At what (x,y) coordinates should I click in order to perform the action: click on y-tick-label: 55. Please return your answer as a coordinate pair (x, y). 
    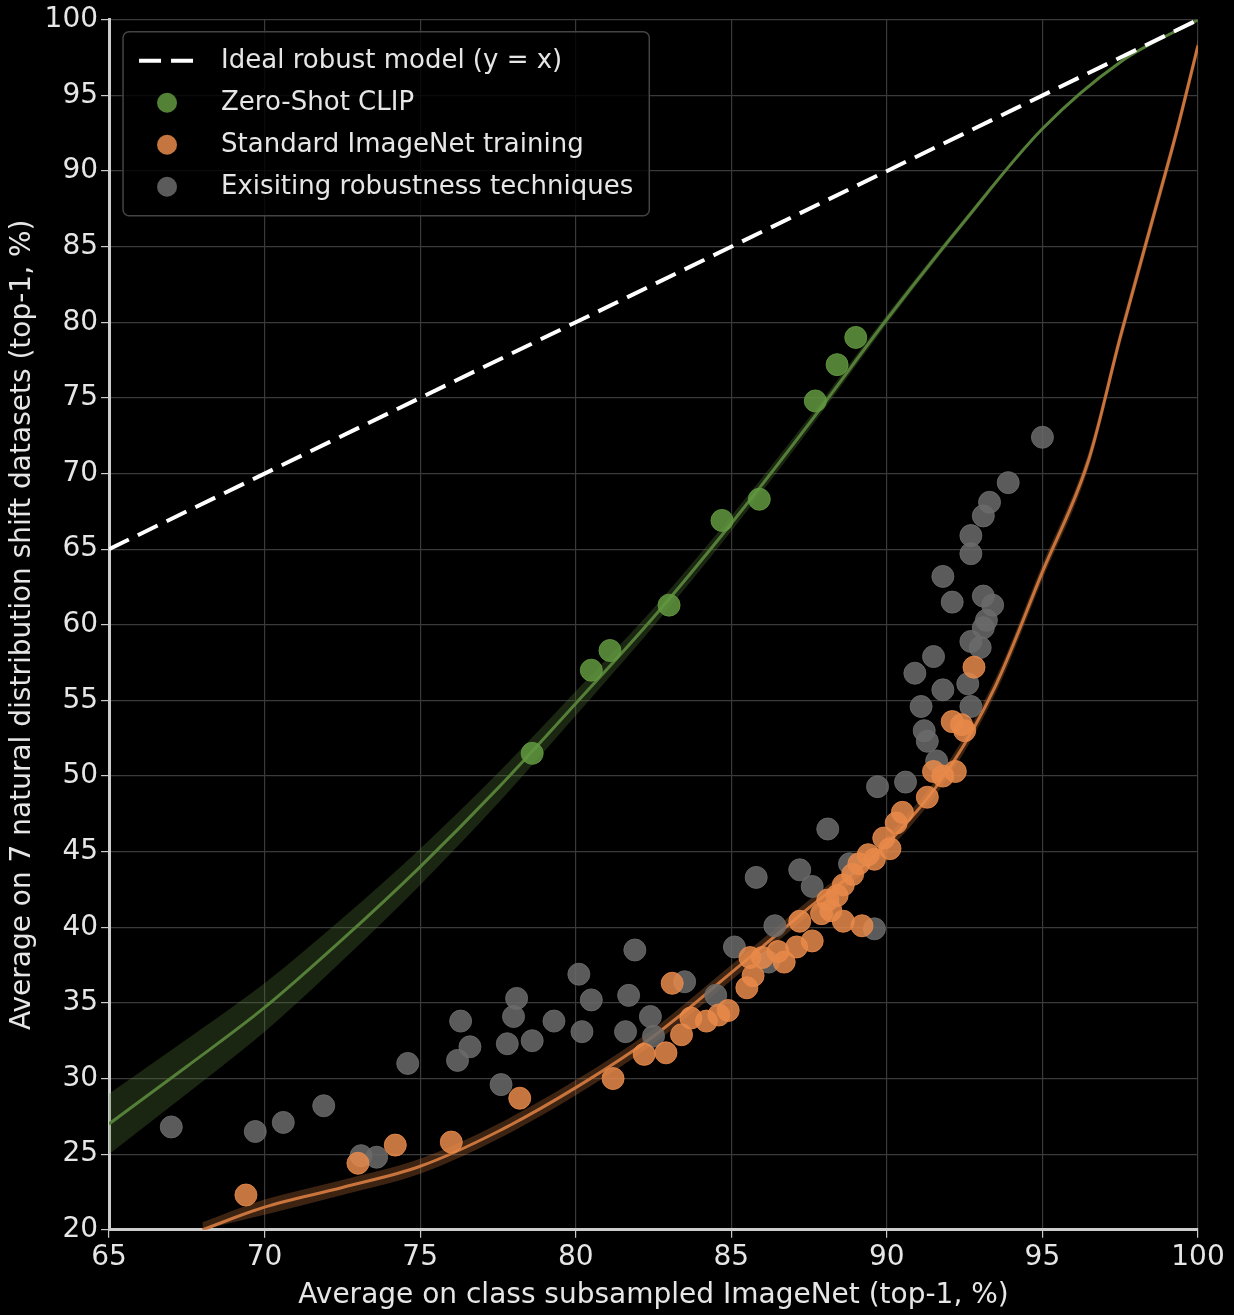
    Looking at the image, I should click on (80, 698).